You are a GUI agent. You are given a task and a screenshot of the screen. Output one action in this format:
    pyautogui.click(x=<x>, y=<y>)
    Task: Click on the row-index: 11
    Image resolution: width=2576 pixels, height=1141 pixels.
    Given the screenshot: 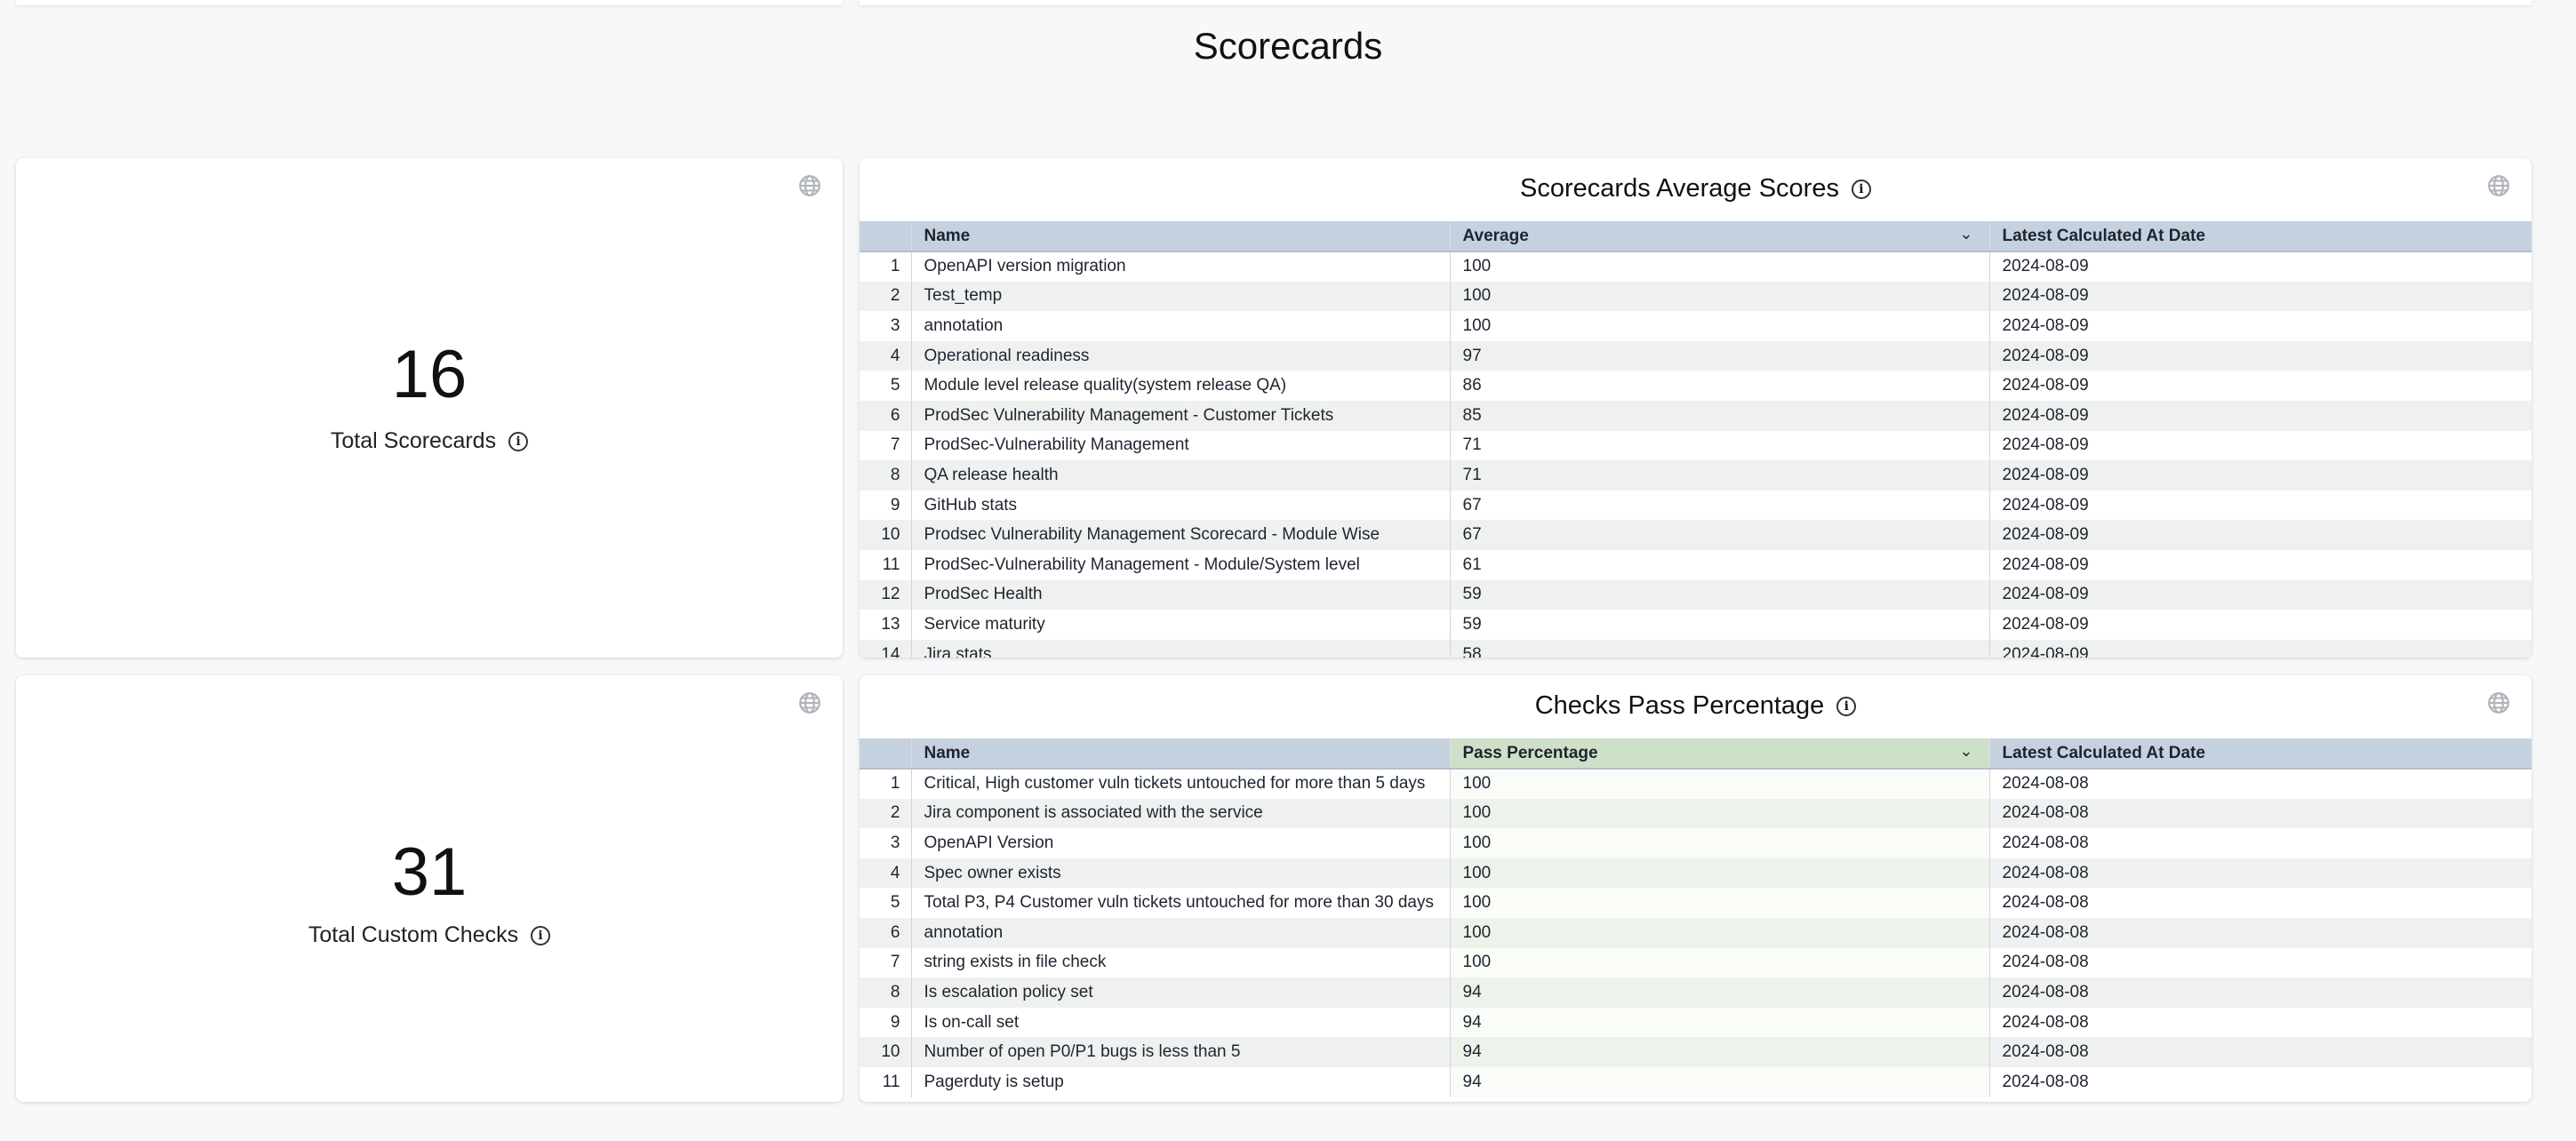 What is the action you would take?
    pyautogui.click(x=891, y=564)
    